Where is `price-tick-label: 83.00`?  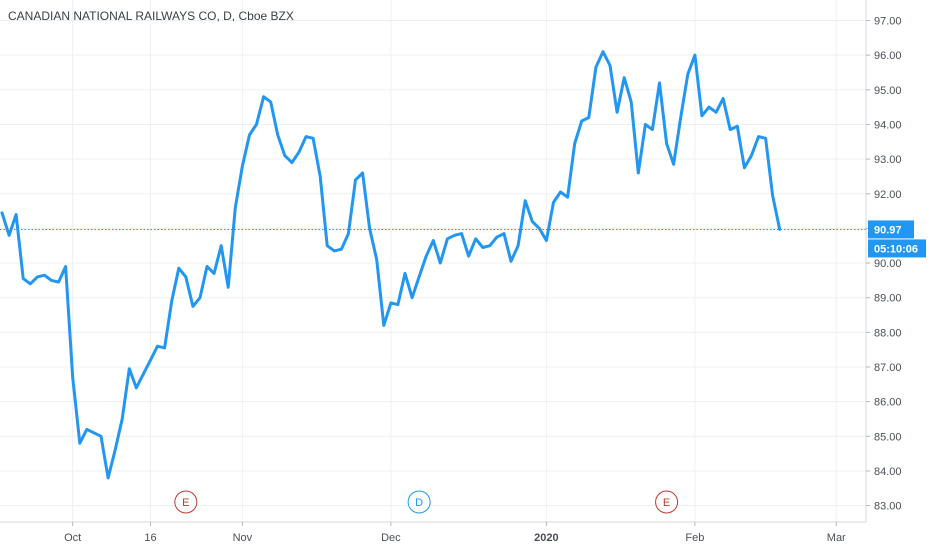
price-tick-label: 83.00 is located at coordinates (888, 507).